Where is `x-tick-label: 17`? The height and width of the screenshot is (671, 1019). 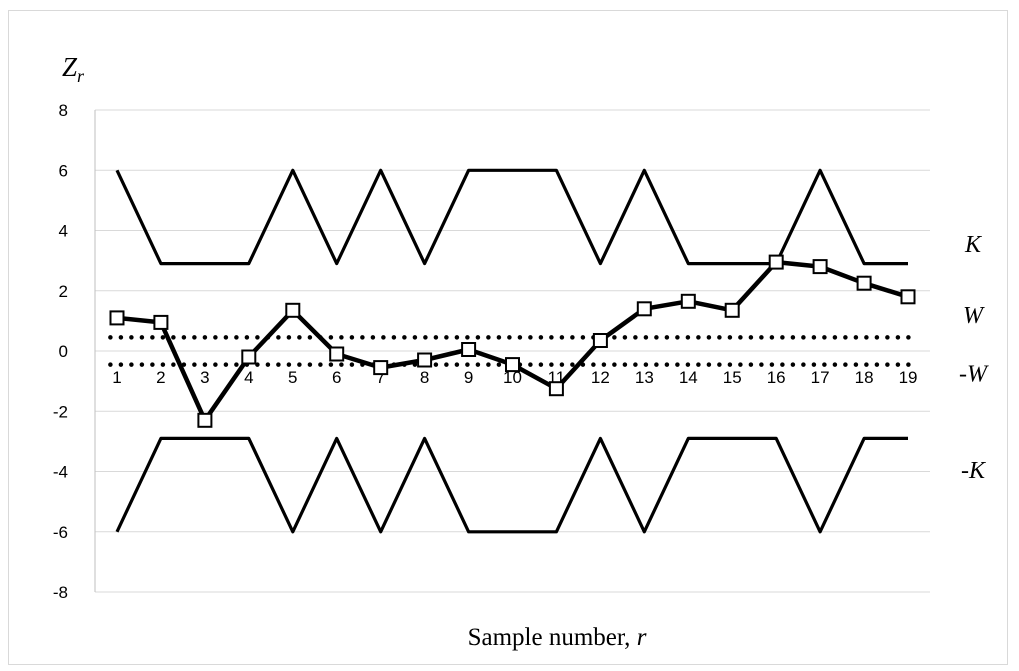 x-tick-label: 17 is located at coordinates (820, 377).